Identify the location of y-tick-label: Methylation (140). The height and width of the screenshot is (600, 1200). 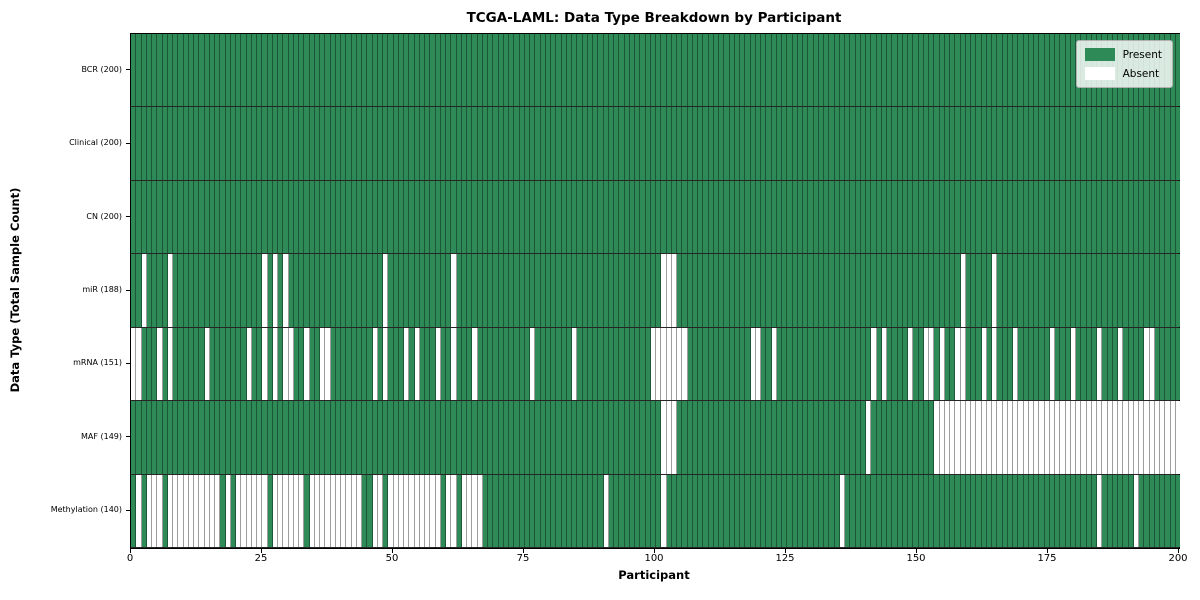
(86, 510).